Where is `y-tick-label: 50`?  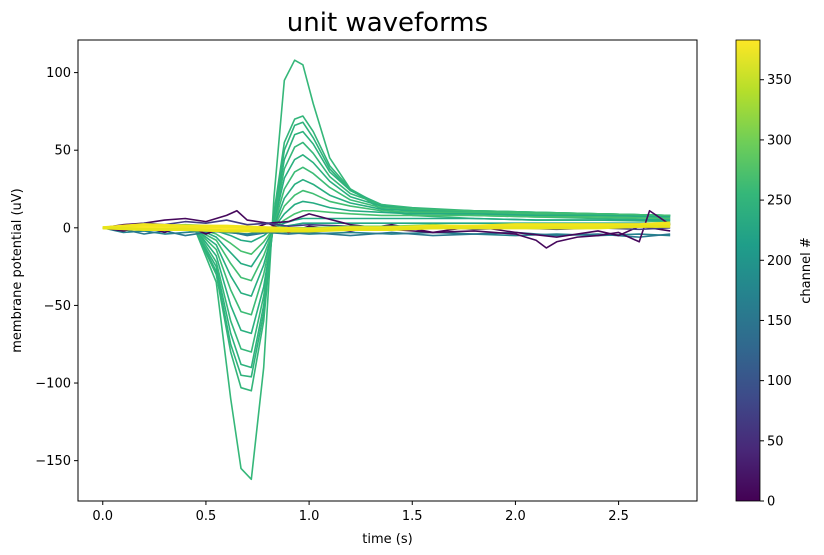
y-tick-label: 50 is located at coordinates (62, 151).